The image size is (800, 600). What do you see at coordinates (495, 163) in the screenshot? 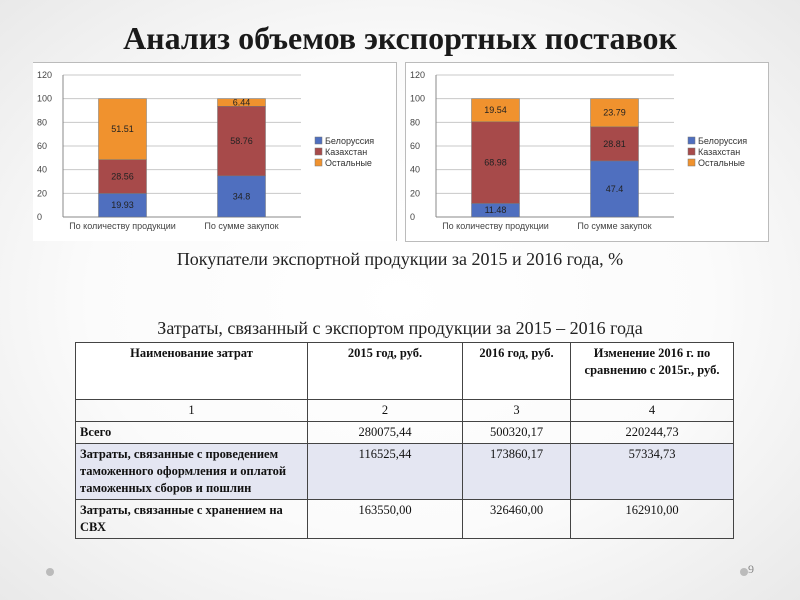
I see `data-label: 68.98` at bounding box center [495, 163].